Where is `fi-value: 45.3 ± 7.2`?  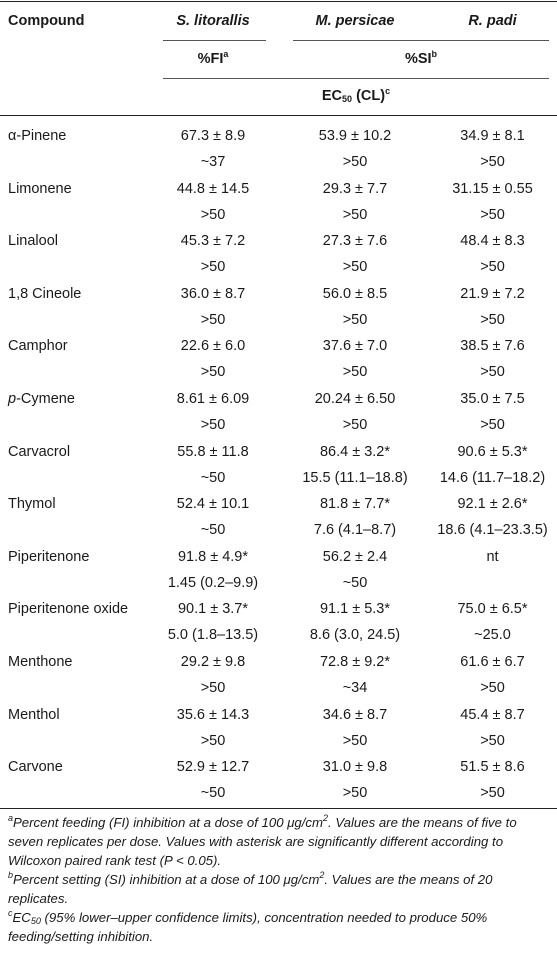
fi-value: 45.3 ± 7.2 is located at coordinates (213, 241).